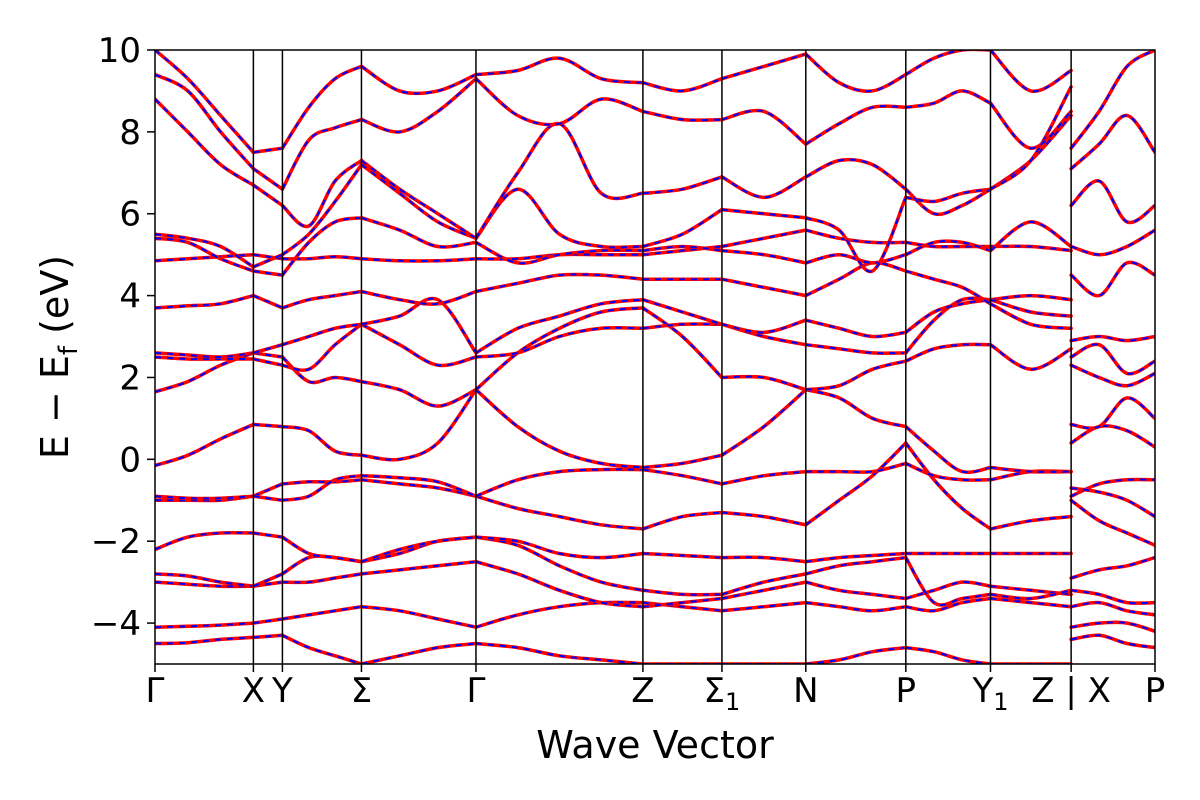  Describe the element at coordinates (321, 549) in the screenshot. I see `band-dash-seg2-b4` at that location.